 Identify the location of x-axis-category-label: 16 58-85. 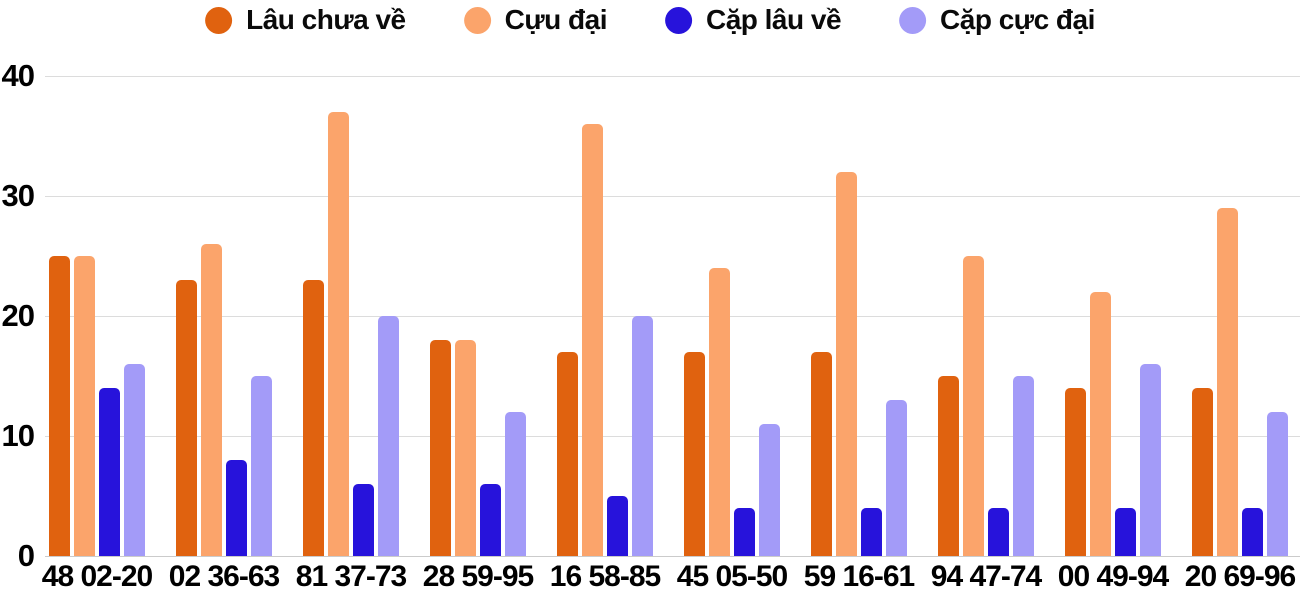
(605, 576).